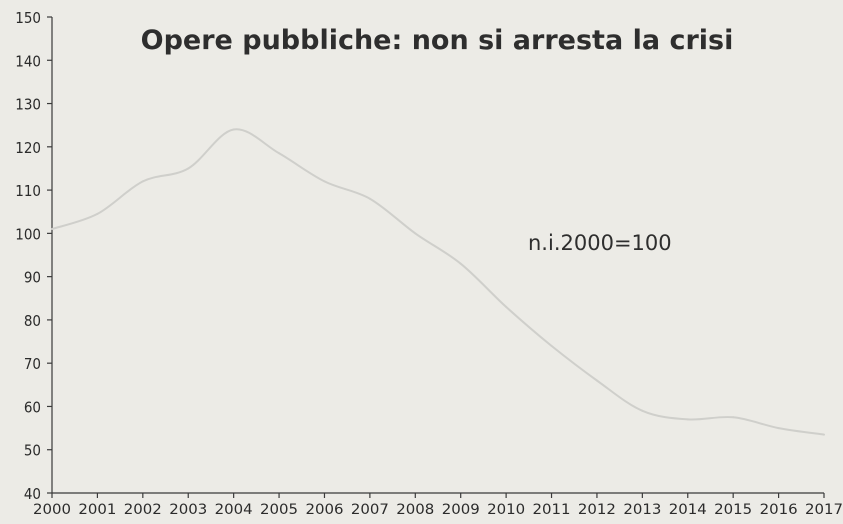  What do you see at coordinates (28, 105) in the screenshot?
I see `y-tick-label: 130` at bounding box center [28, 105].